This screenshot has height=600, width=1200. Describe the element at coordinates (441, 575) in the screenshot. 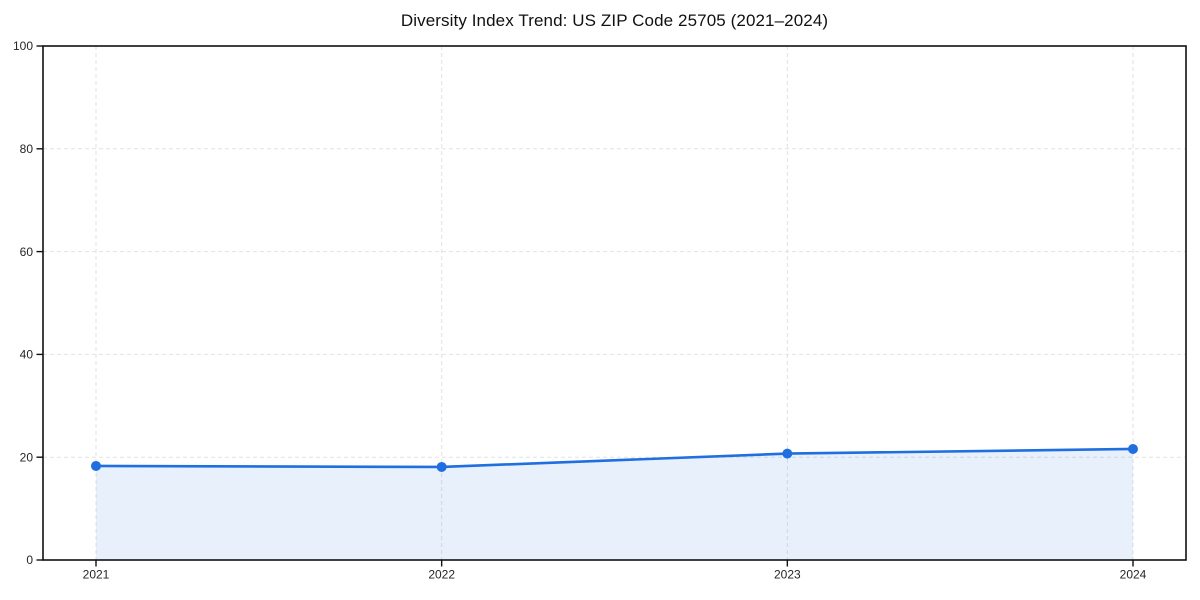

I see `x-tick-label: 2022` at that location.